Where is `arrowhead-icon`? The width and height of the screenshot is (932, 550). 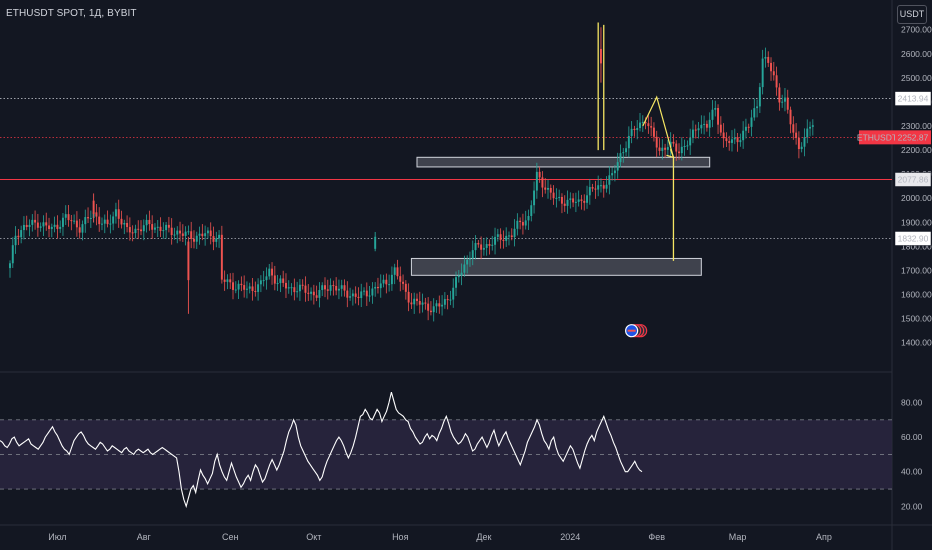 arrowhead-icon is located at coordinates (670, 154).